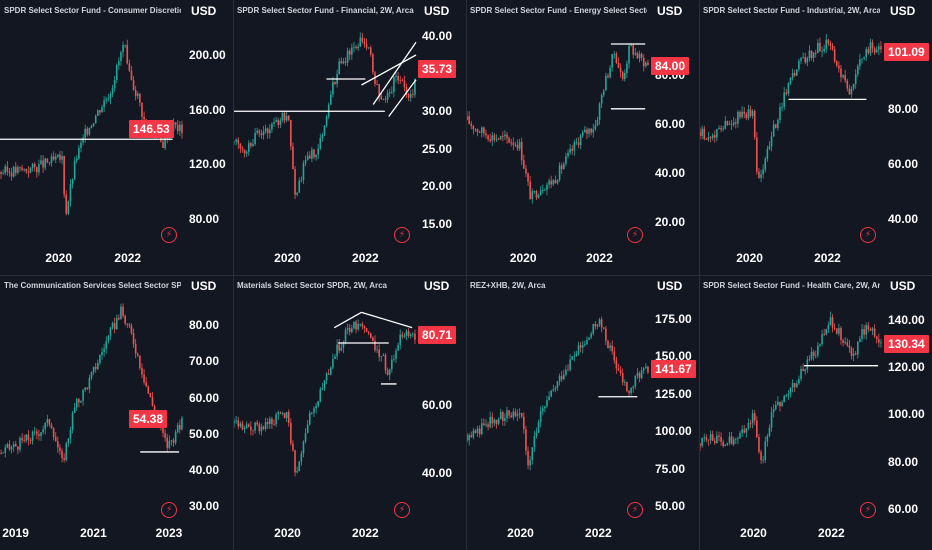  I want to click on x-tick-label: 2022, so click(599, 258).